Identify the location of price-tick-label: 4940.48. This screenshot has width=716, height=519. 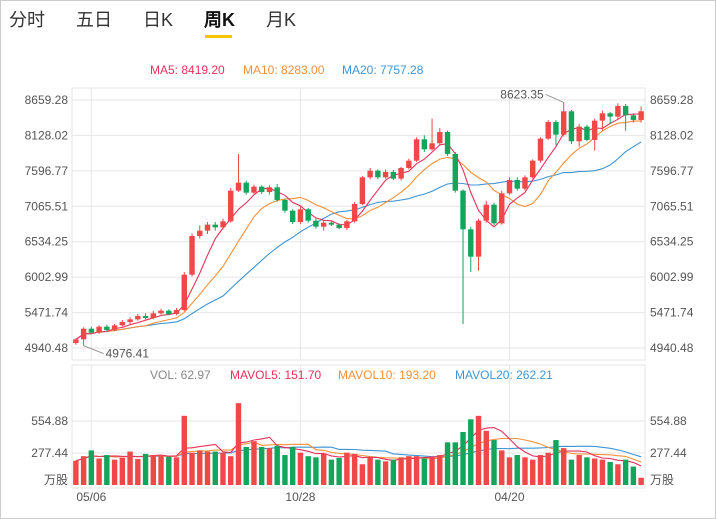
(47, 348).